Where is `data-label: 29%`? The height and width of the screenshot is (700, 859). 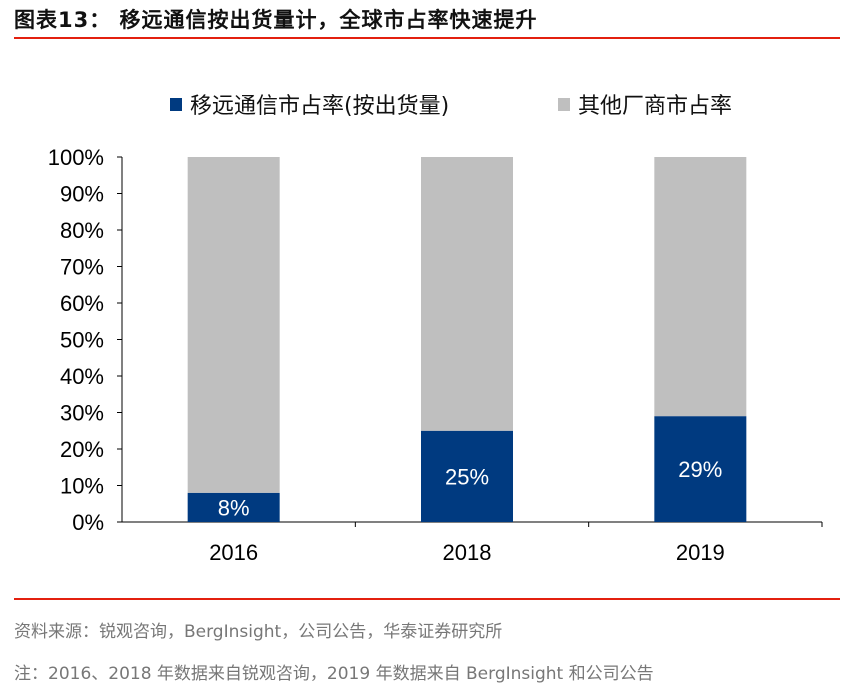
data-label: 29% is located at coordinates (700, 469).